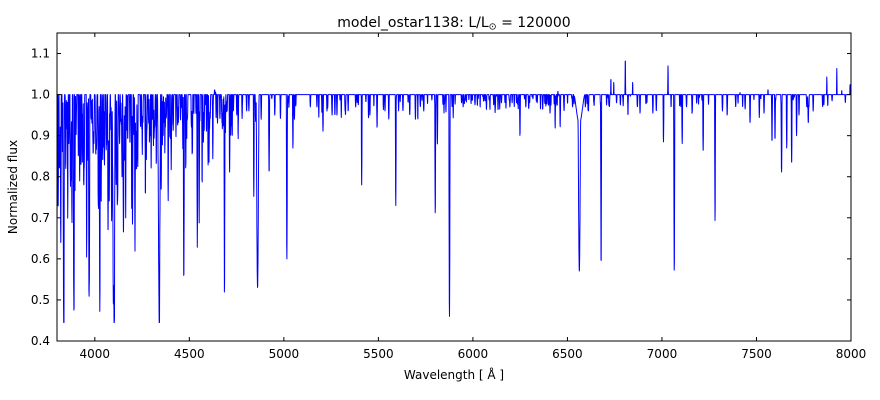 The height and width of the screenshot is (400, 880). Describe the element at coordinates (473, 354) in the screenshot. I see `x-tick-label: 6000` at that location.